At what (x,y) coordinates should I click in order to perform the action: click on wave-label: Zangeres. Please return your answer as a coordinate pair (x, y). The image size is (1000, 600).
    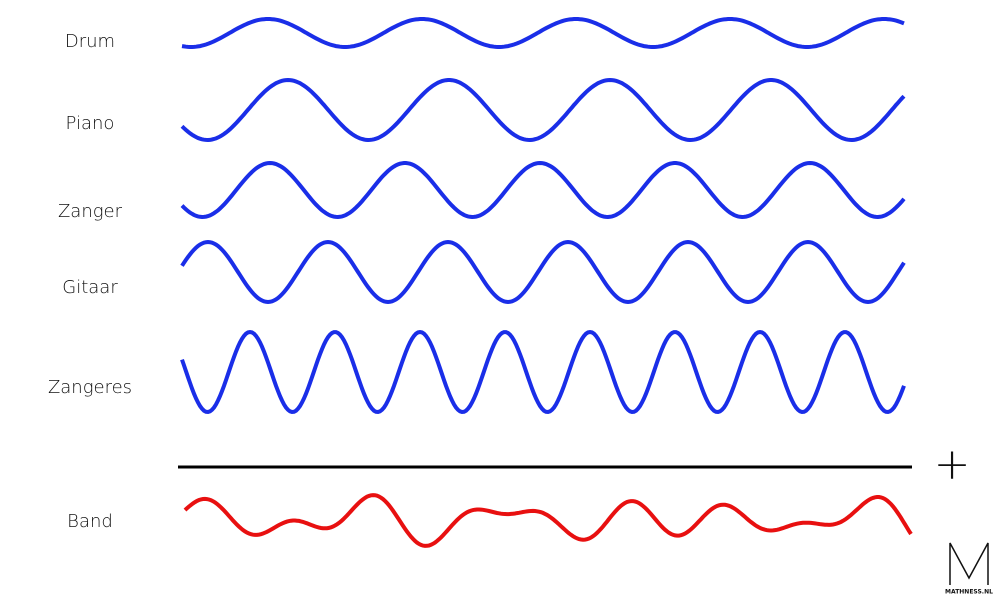
    Looking at the image, I should click on (90, 387).